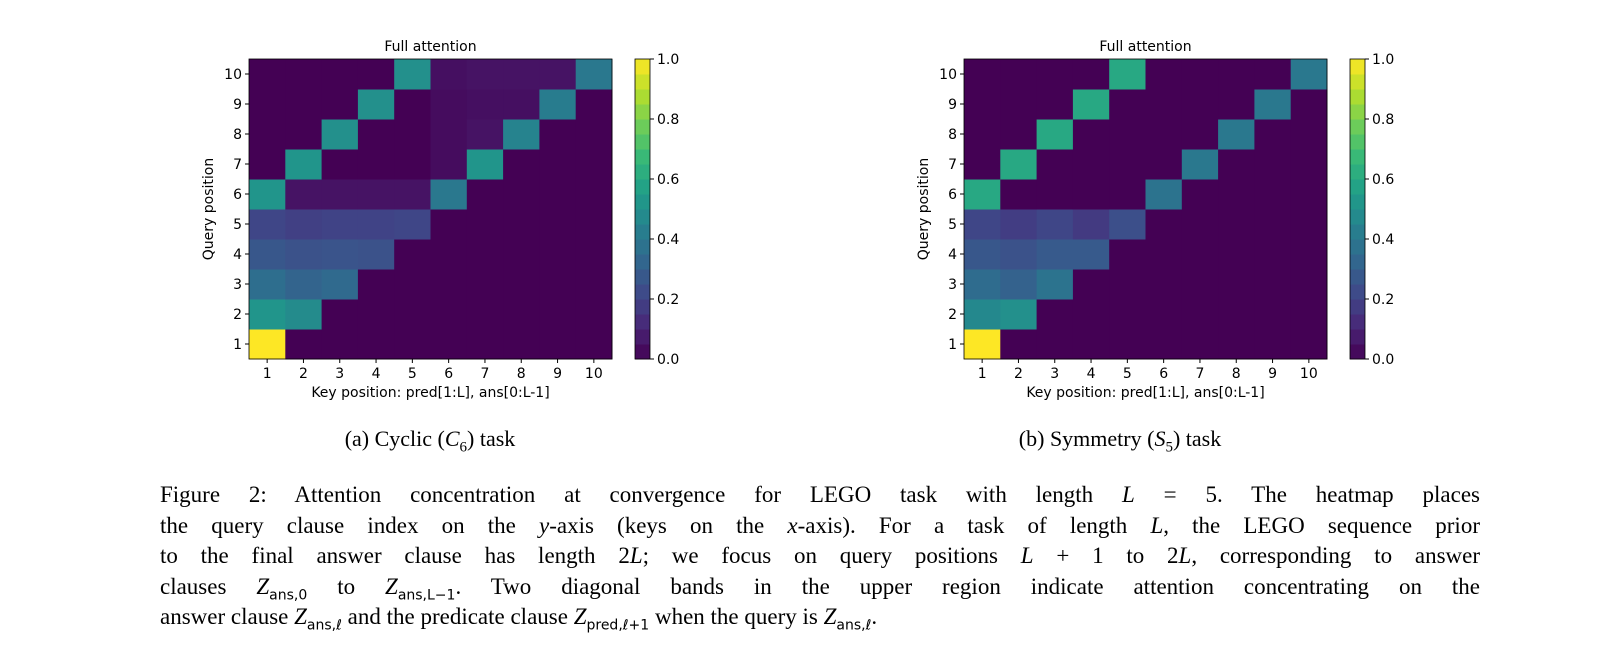 The width and height of the screenshot is (1618, 666). Describe the element at coordinates (395, 555) in the screenshot. I see `caption-segment: to the final answer clause has length 2` at that location.